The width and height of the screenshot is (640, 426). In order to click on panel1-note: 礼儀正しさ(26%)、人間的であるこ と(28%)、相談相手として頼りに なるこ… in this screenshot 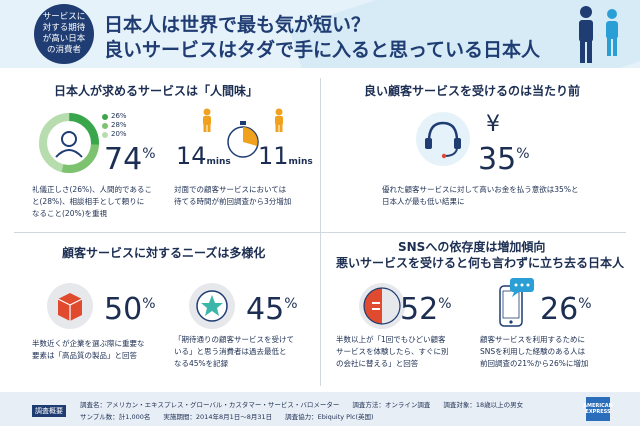, I will do `click(92, 201)`.